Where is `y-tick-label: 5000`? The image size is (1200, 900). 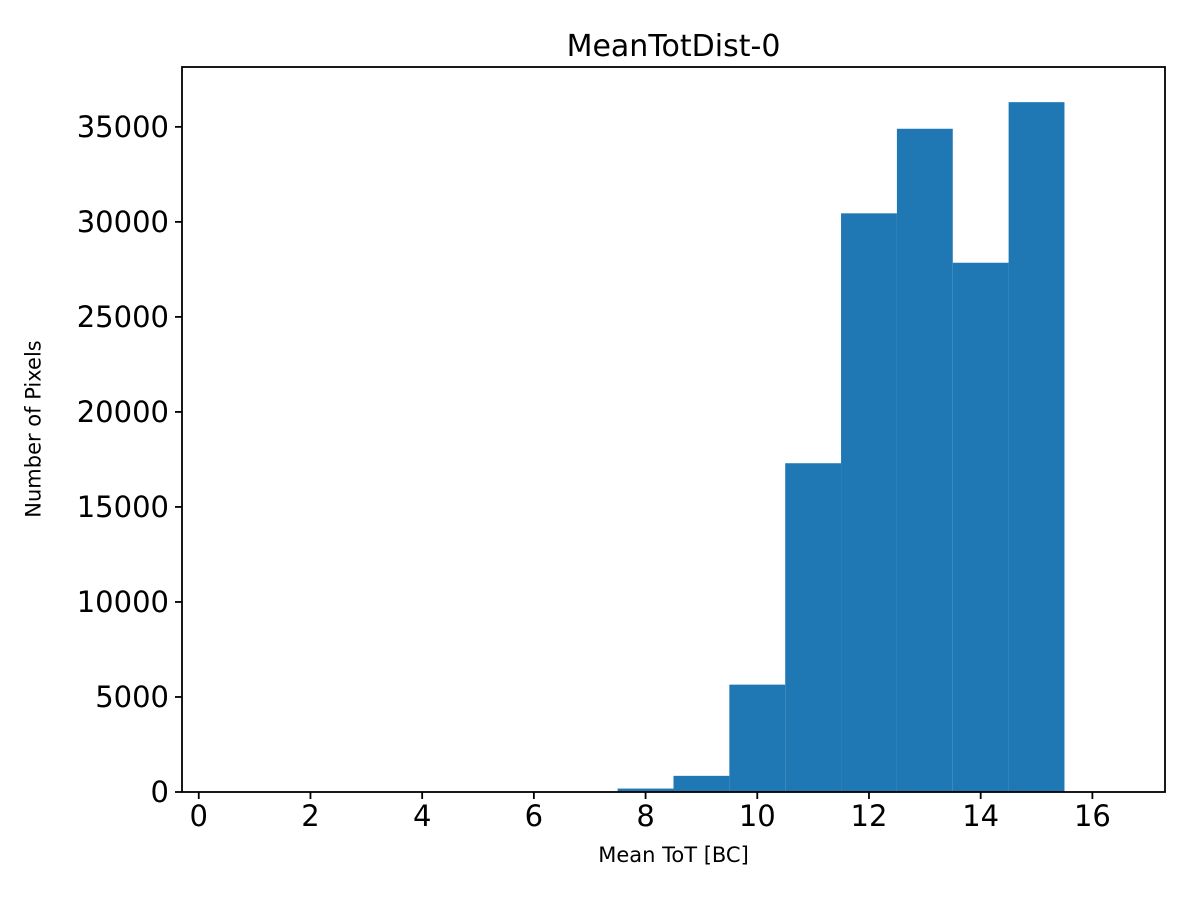 y-tick-label: 5000 is located at coordinates (132, 697).